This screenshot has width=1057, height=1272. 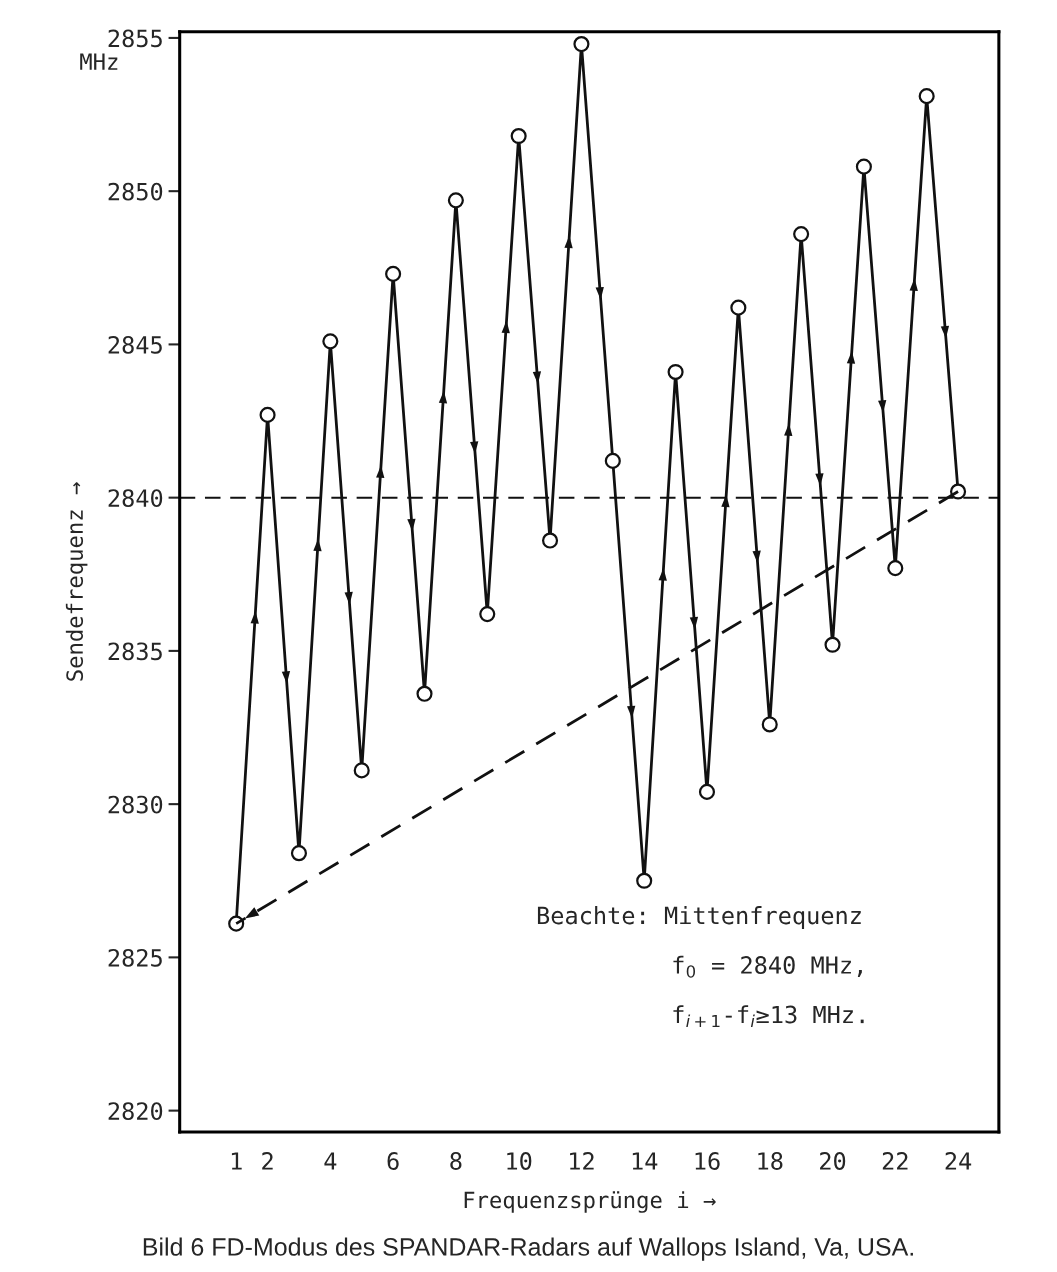 I want to click on x-tick-label: 2, so click(x=267, y=1161).